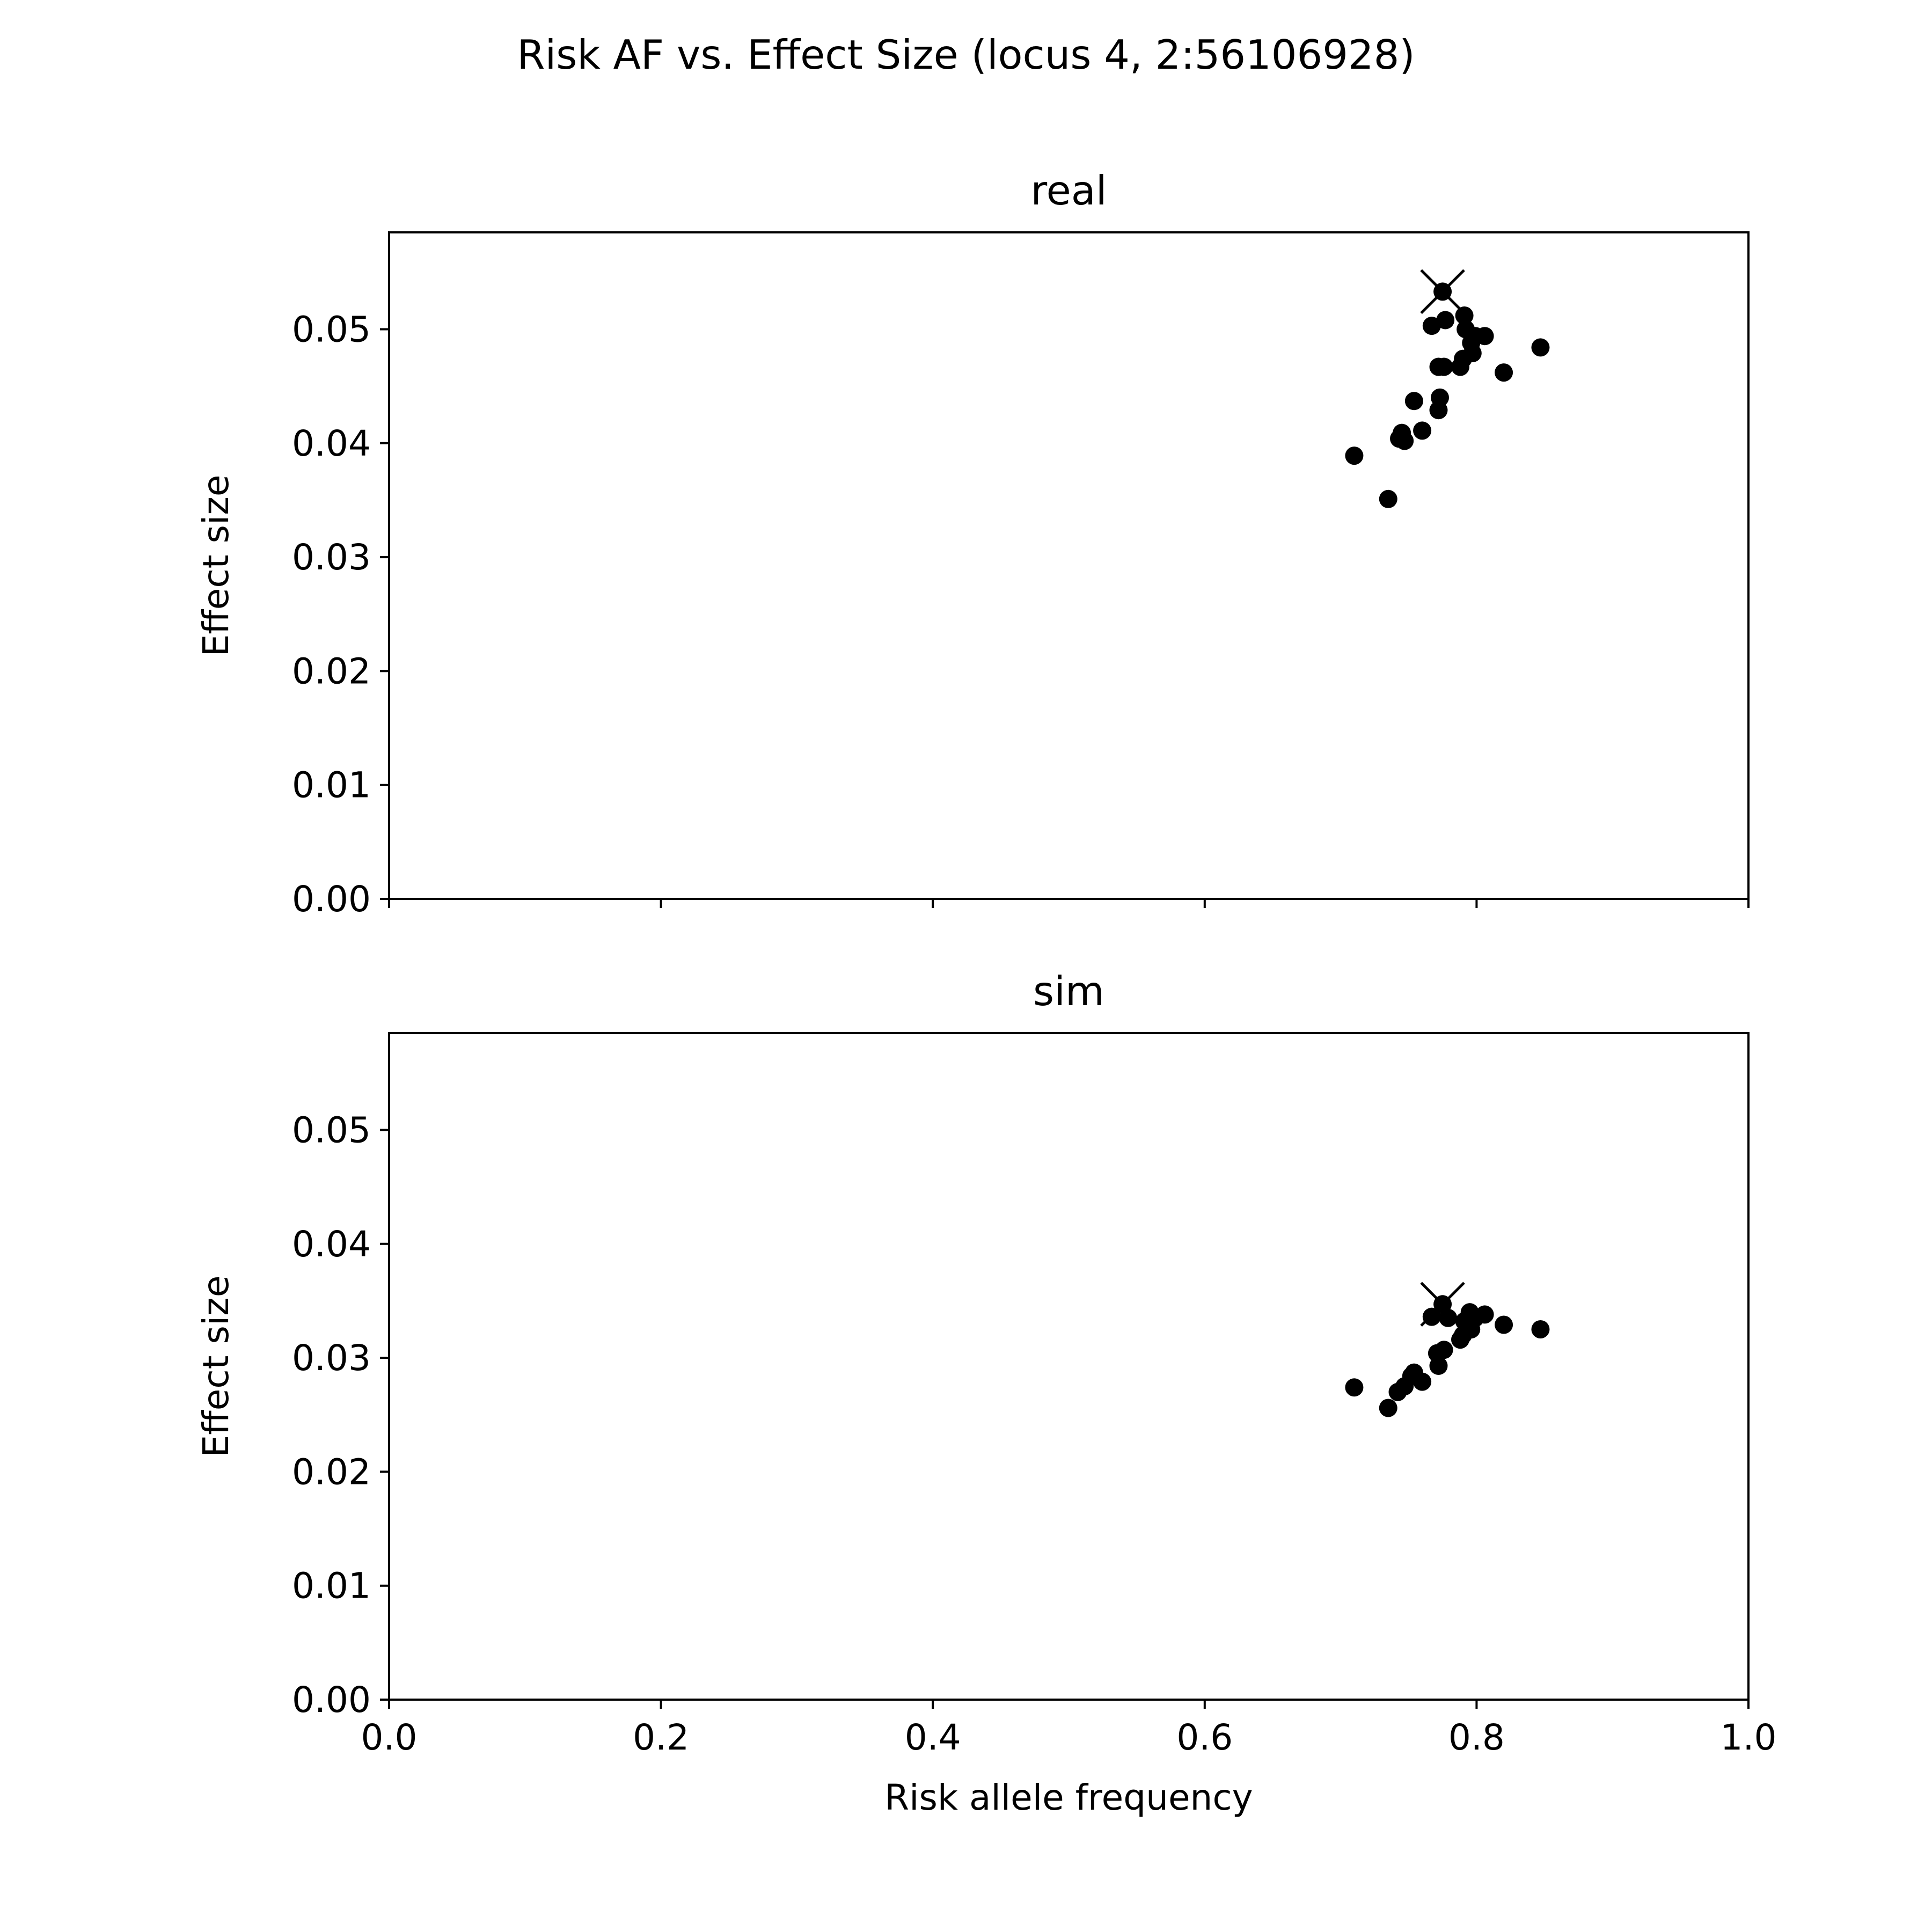 The width and height of the screenshot is (1932, 1932). Describe the element at coordinates (1749, 1737) in the screenshot. I see `x-tick-label: 1.0` at that location.